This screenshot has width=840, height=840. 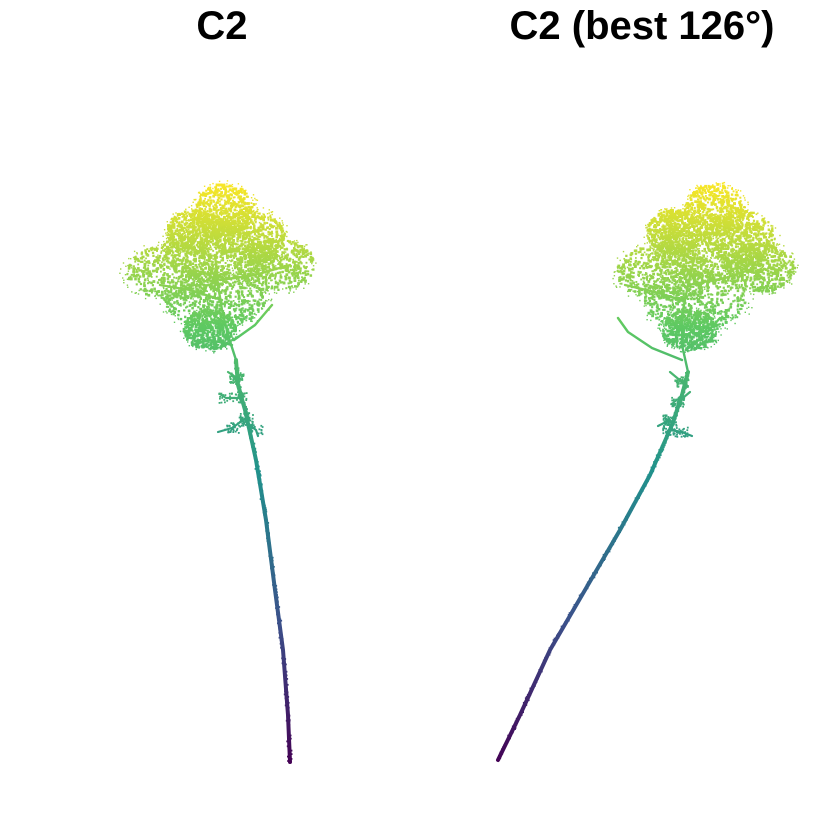 I want to click on panel-title: C2 (best 126°), so click(x=642, y=26).